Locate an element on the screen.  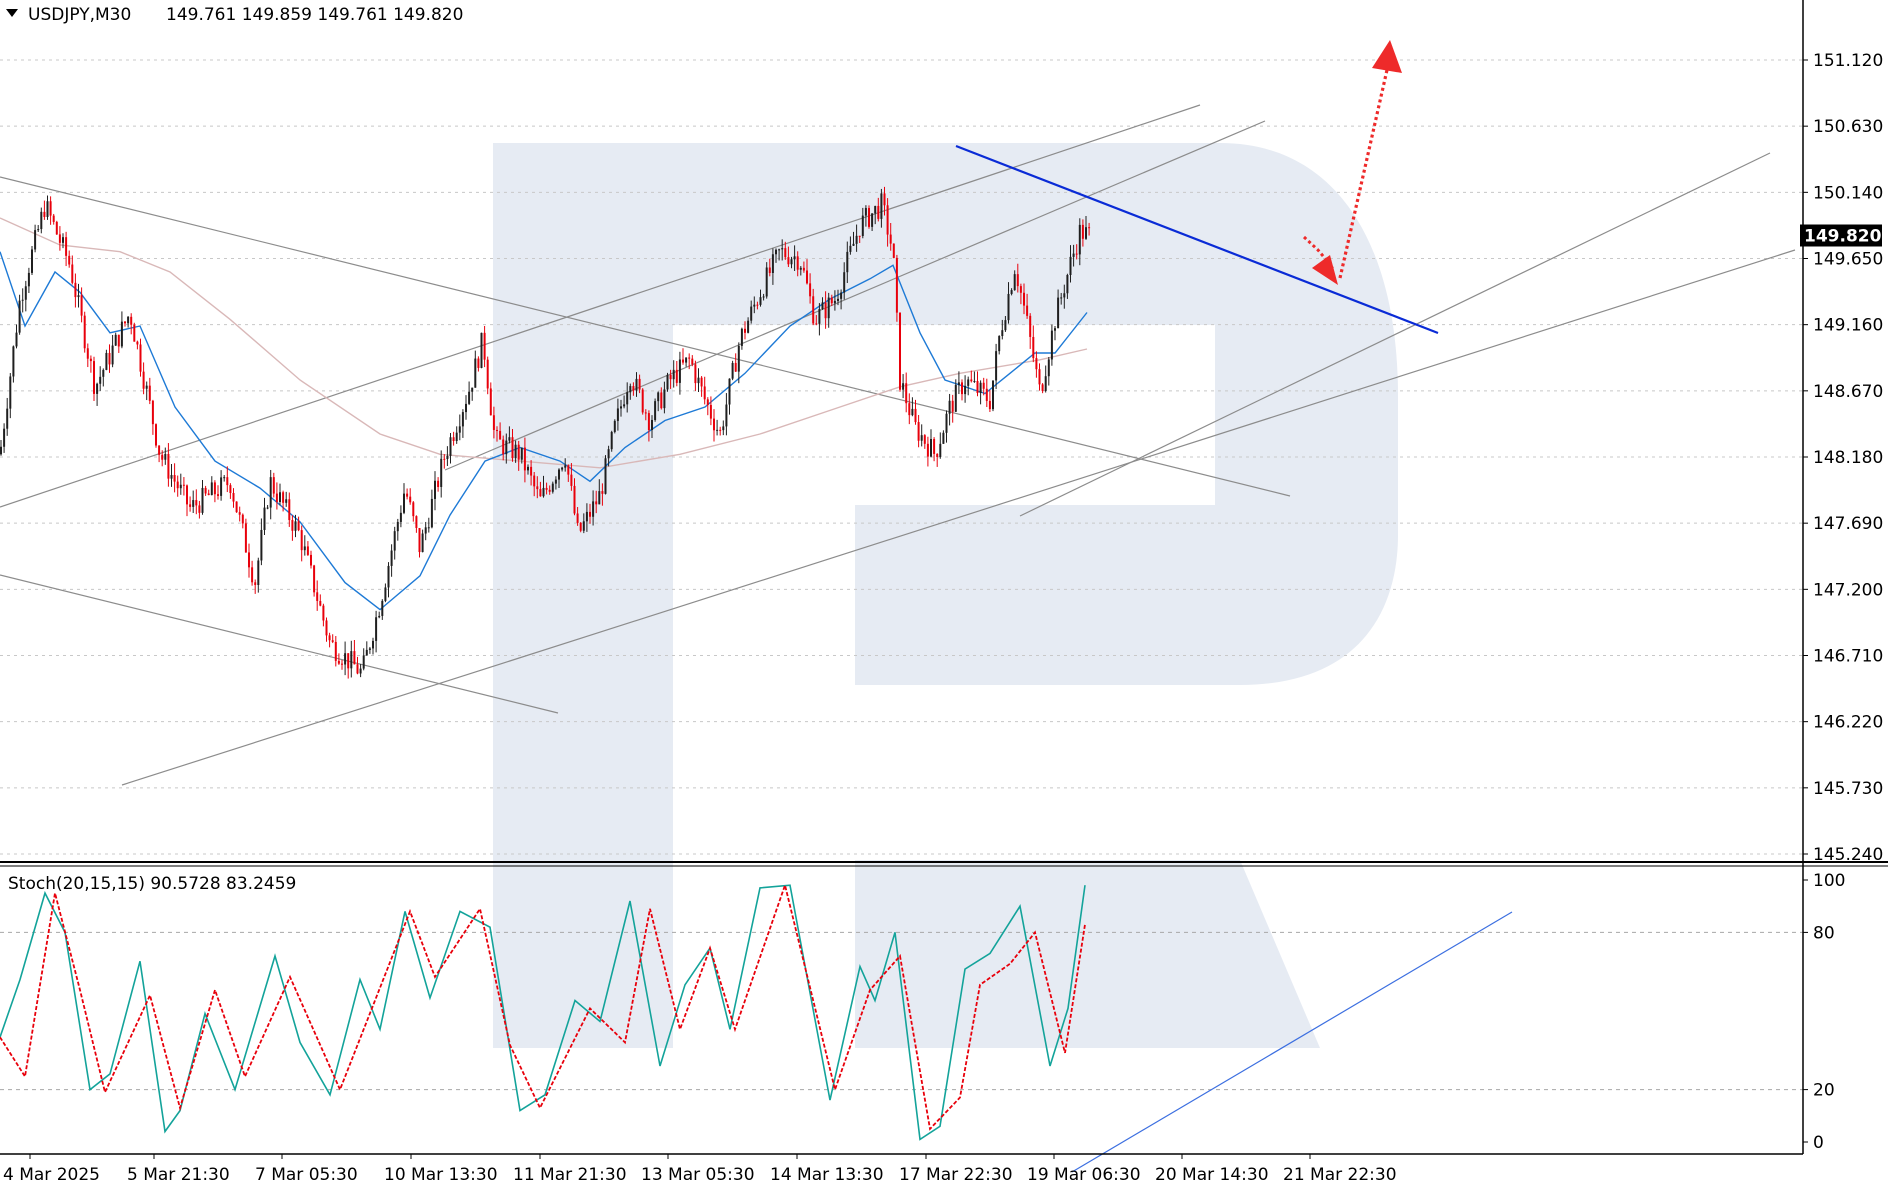
price-tick-label-7: 147.690 is located at coordinates (1848, 524).